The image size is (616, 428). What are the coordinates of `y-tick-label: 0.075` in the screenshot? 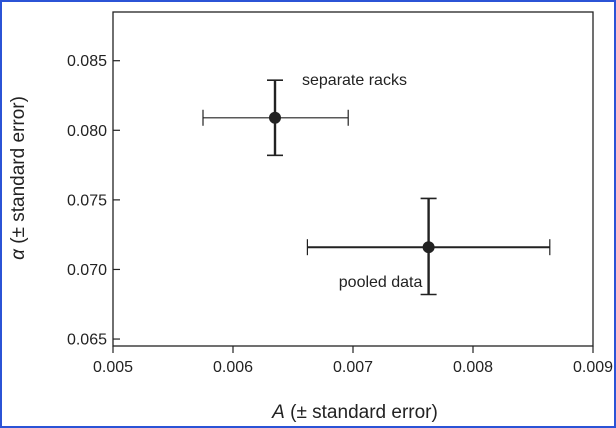 It's located at (87, 200).